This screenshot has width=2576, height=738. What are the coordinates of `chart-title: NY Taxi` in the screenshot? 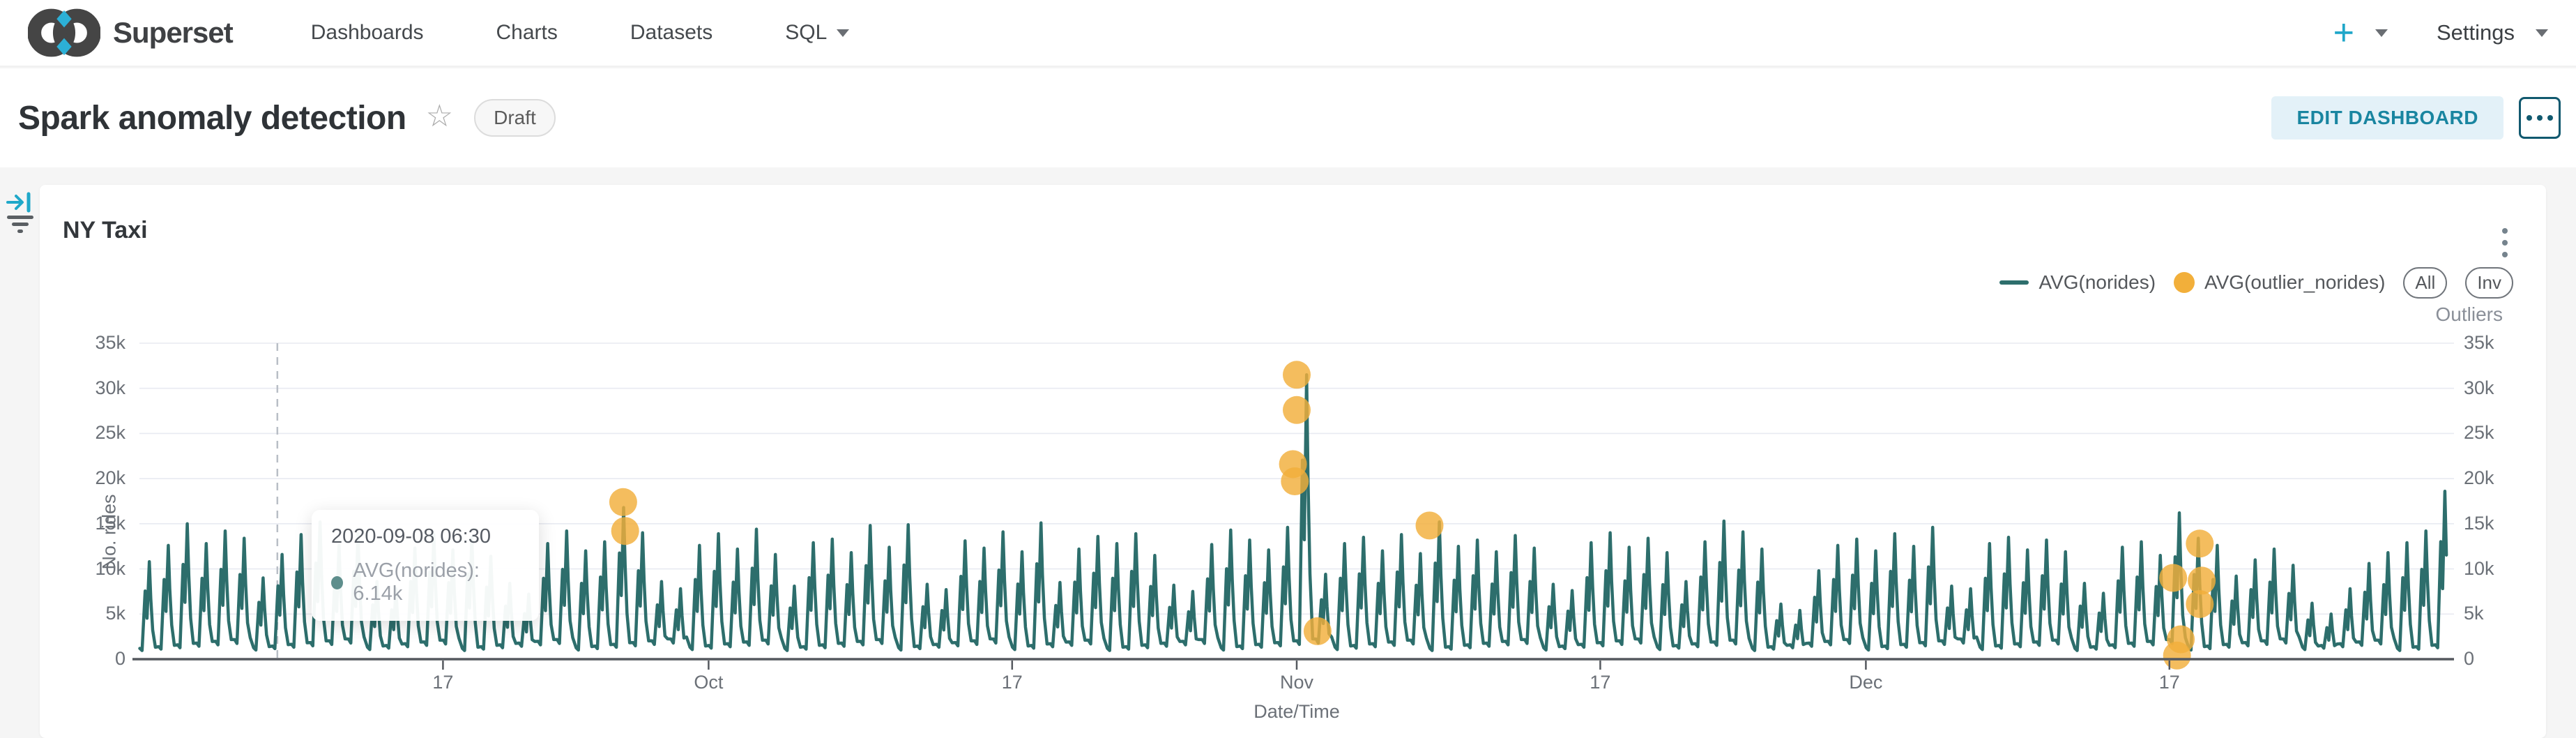 It's located at (105, 230).